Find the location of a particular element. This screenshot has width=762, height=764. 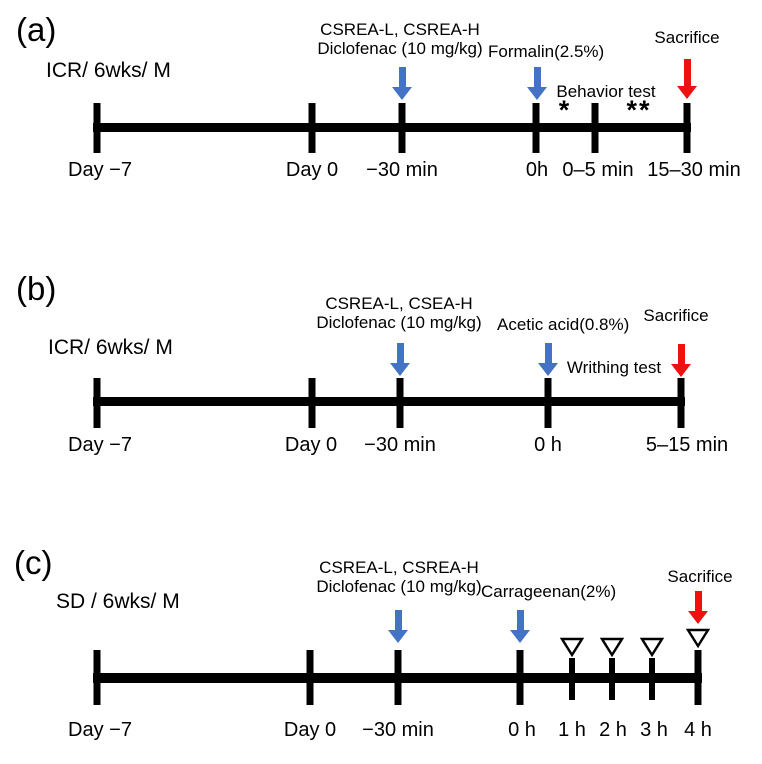

panel-a-sacrifice-label: Sacrifice is located at coordinates (687, 37).